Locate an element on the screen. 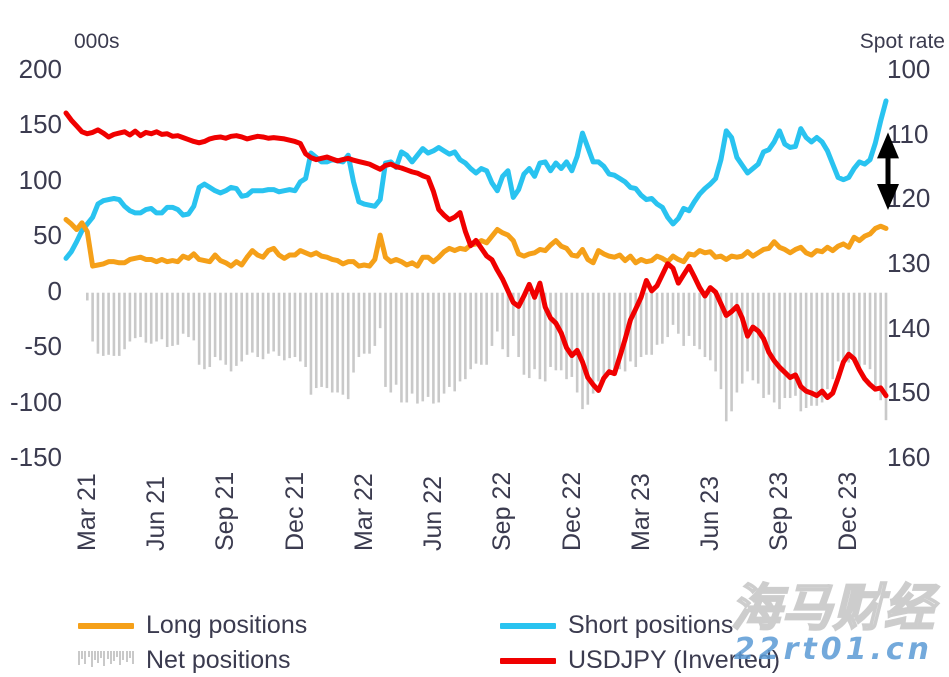 This screenshot has height=677, width=949. right-axis-tick-labels: 100 110 120 130 140 150 160 is located at coordinates (918, 338).